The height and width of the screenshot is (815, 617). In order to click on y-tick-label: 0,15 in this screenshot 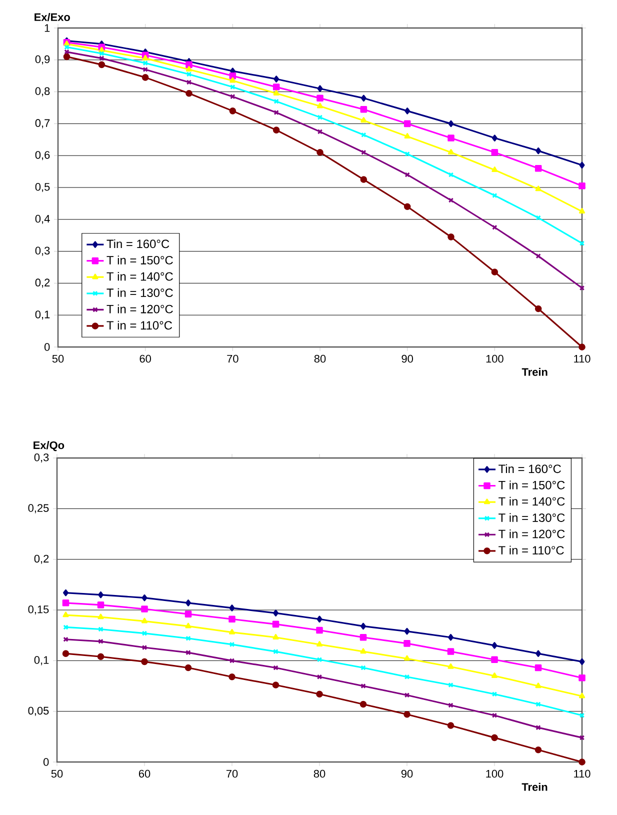, I will do `click(38, 610)`.